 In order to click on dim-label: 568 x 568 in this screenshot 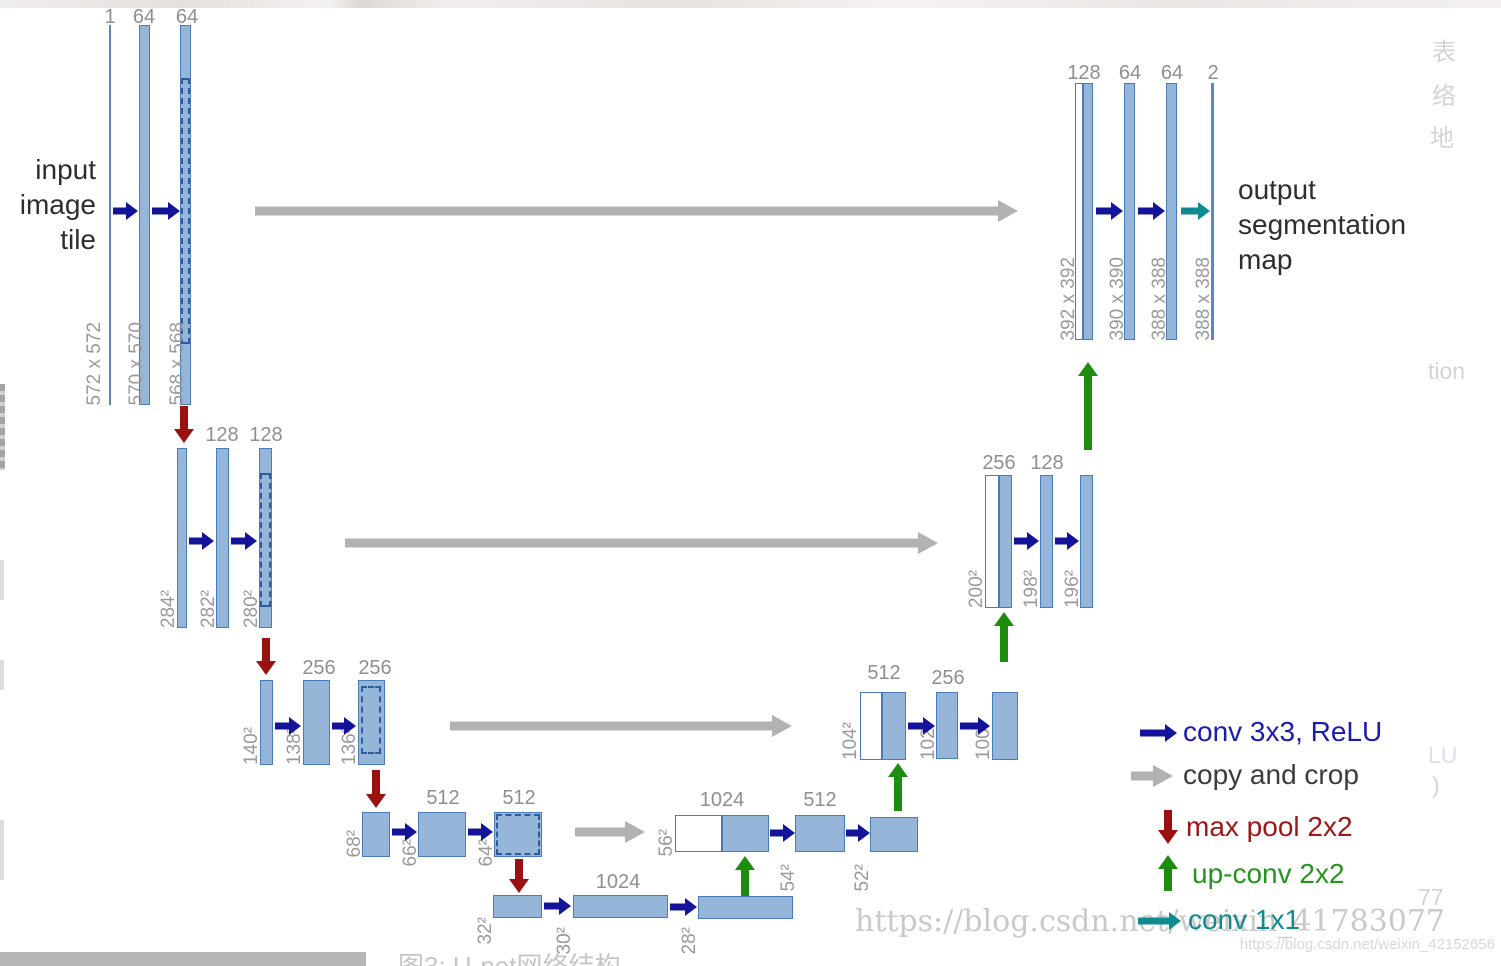, I will do `click(177, 363)`.